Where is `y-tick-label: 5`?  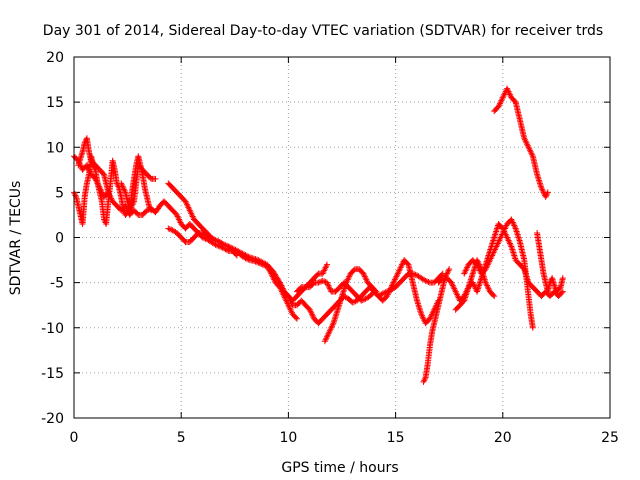
y-tick-label: 5 is located at coordinates (59, 193).